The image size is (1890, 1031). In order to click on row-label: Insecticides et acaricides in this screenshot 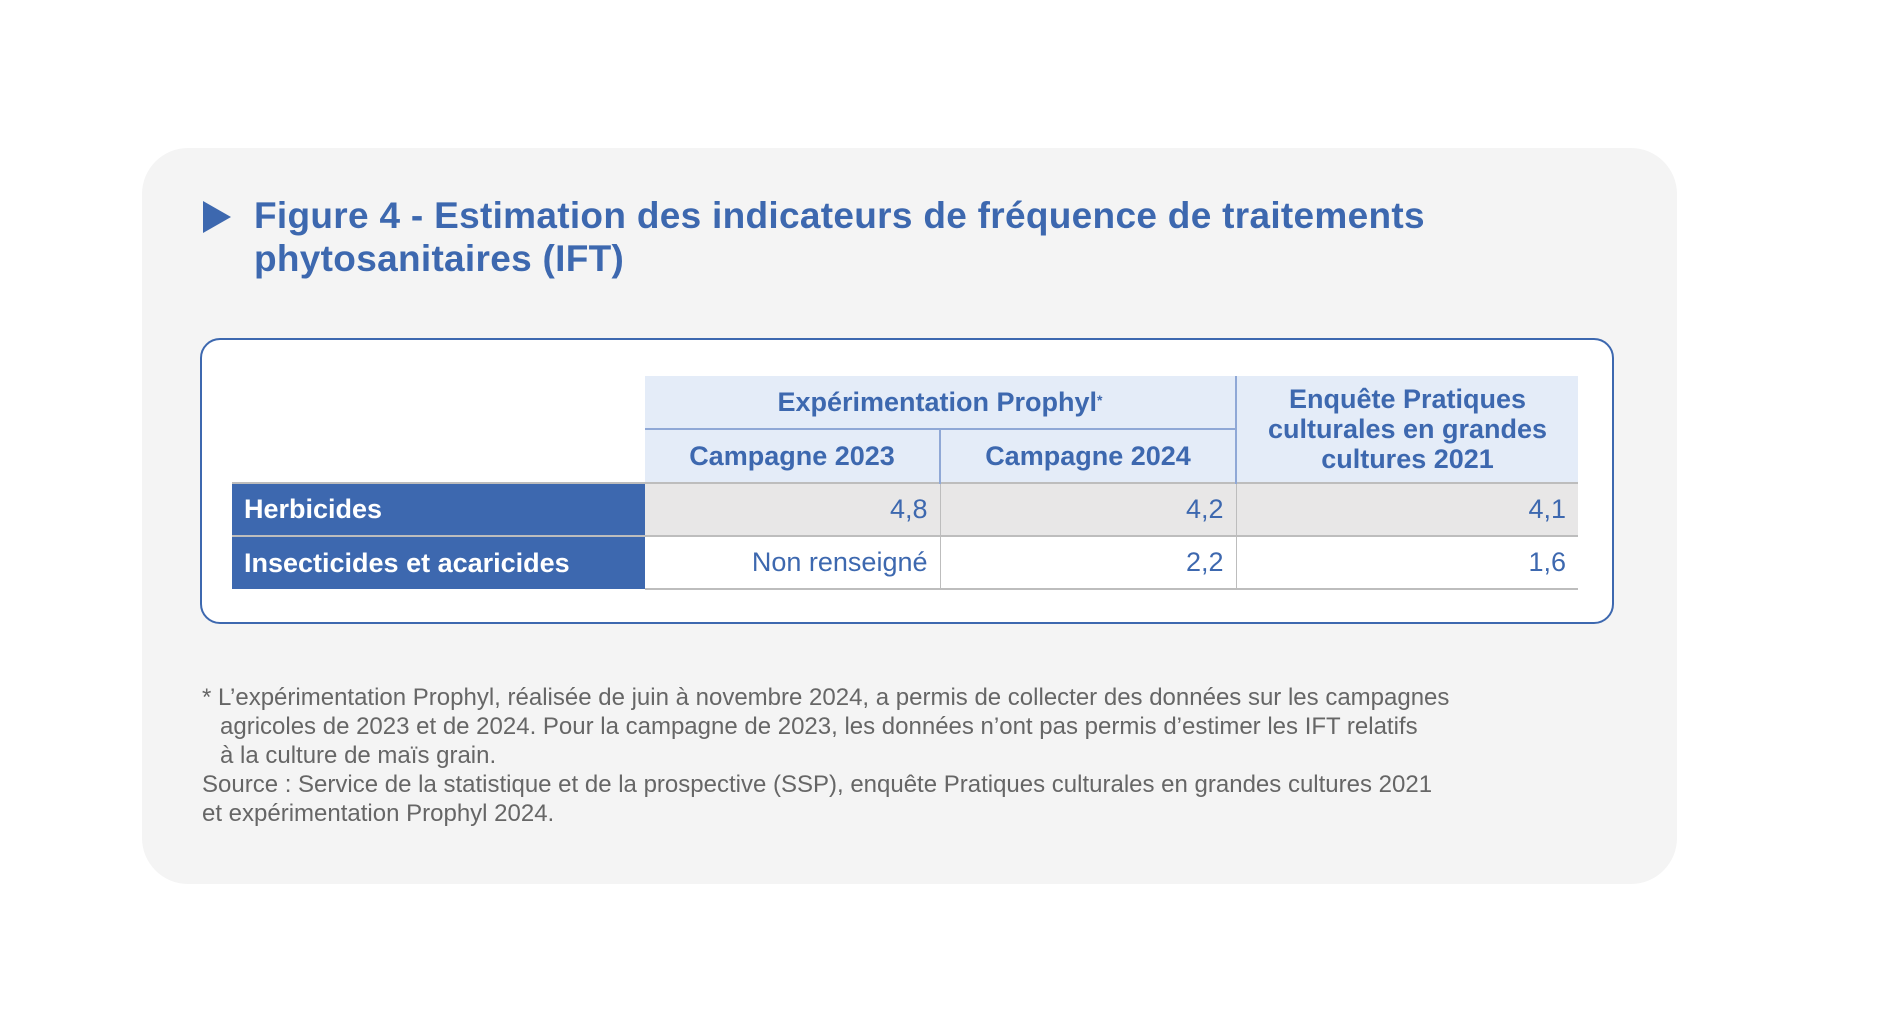, I will do `click(438, 562)`.